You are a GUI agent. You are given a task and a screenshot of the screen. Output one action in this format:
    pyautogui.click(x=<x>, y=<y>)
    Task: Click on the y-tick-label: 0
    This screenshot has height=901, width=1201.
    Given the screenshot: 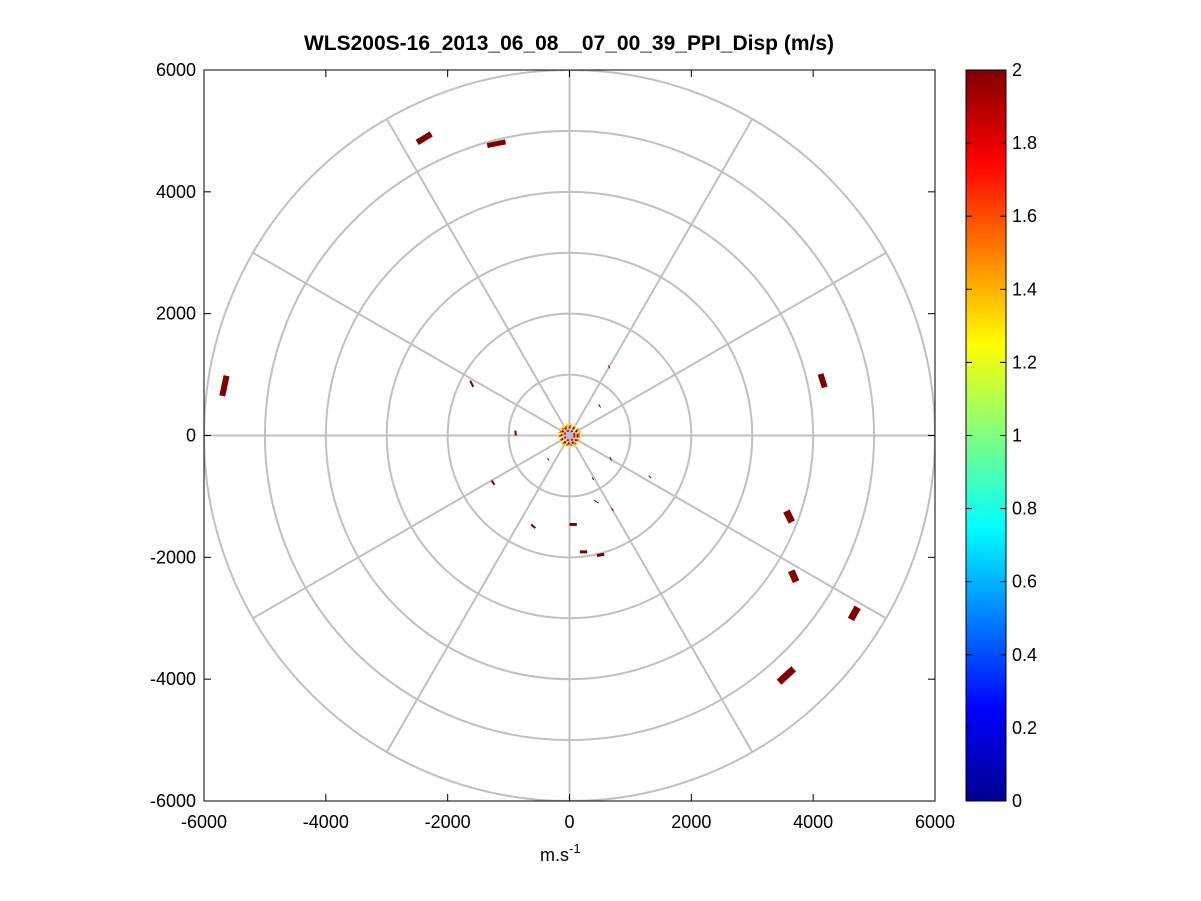 What is the action you would take?
    pyautogui.click(x=191, y=436)
    